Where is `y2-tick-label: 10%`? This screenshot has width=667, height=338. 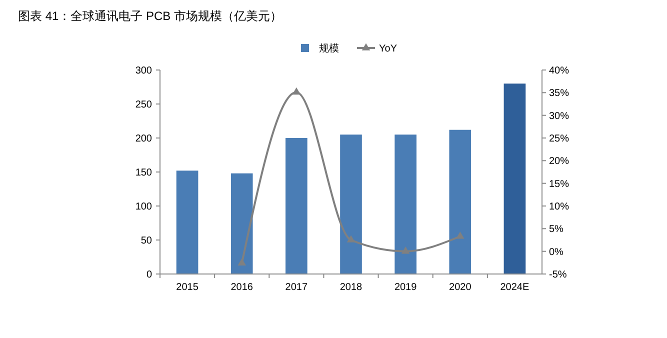 y2-tick-label: 10% is located at coordinates (559, 207).